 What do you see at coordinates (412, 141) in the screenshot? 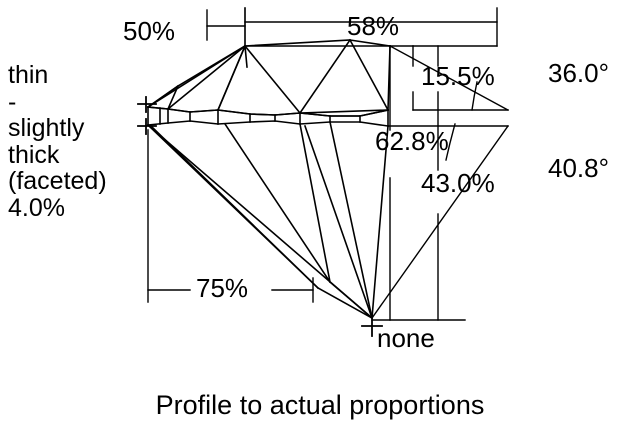
I see `label-total-depth: 62.8%` at bounding box center [412, 141].